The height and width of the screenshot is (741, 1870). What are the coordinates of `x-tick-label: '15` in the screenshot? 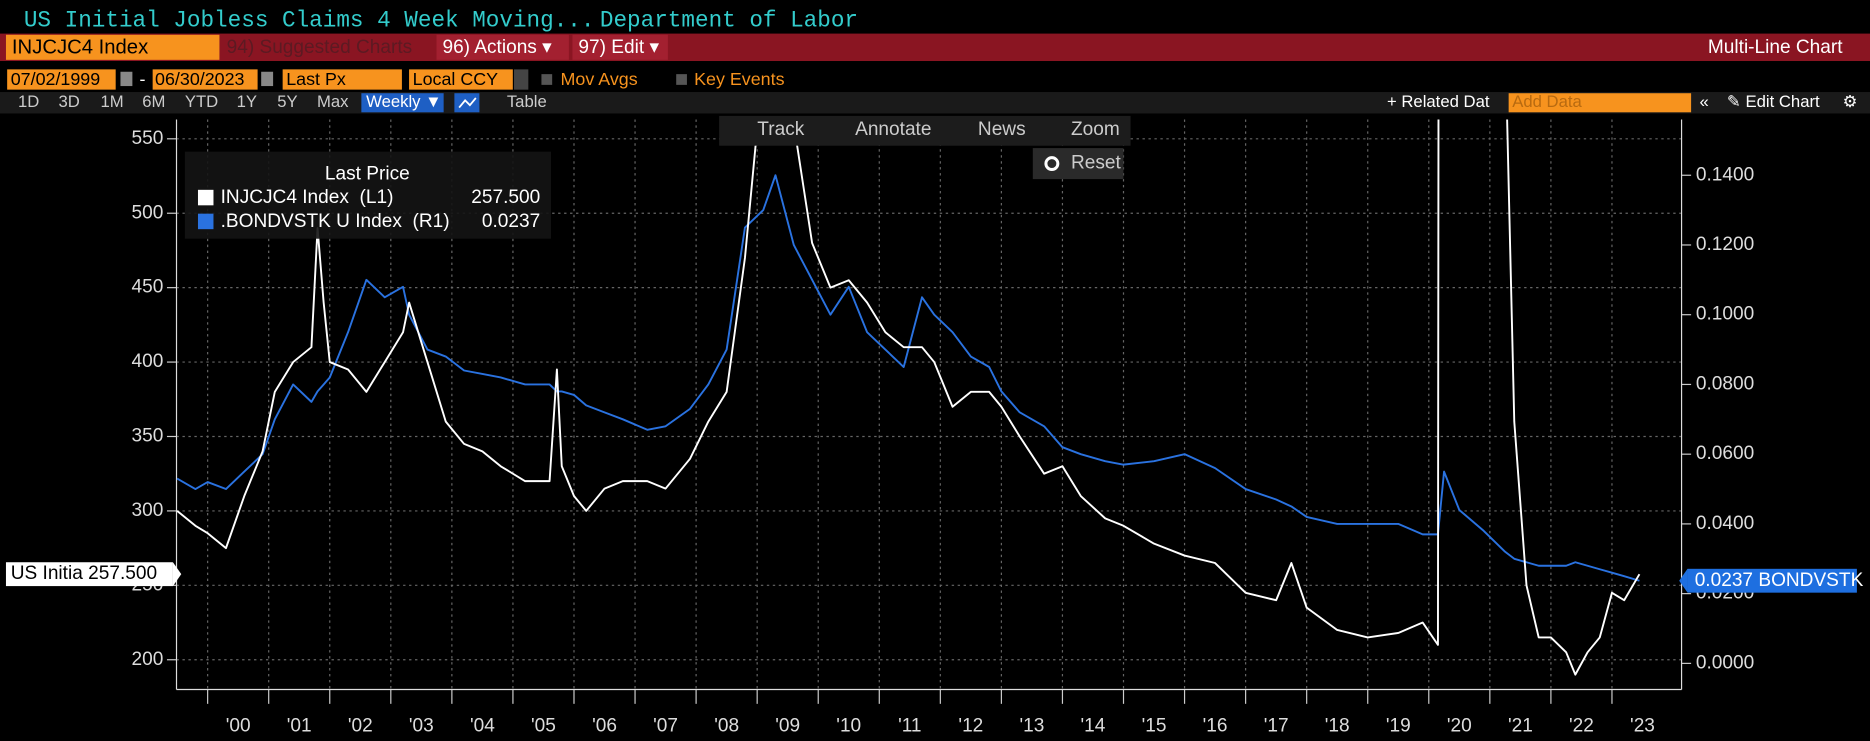 It's located at (1154, 726).